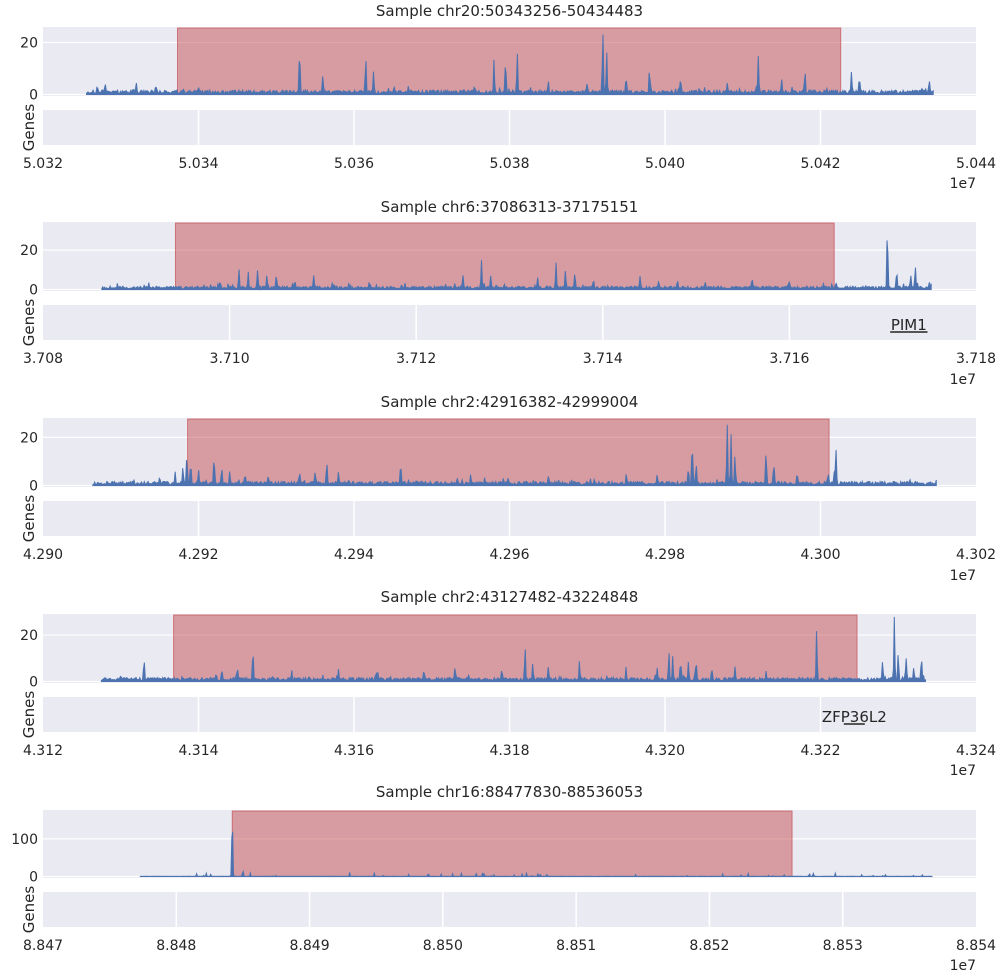 This screenshot has width=1000, height=977. Describe the element at coordinates (510, 597) in the screenshot. I see `chart-title: Sample chr2:43127482-43224848` at that location.